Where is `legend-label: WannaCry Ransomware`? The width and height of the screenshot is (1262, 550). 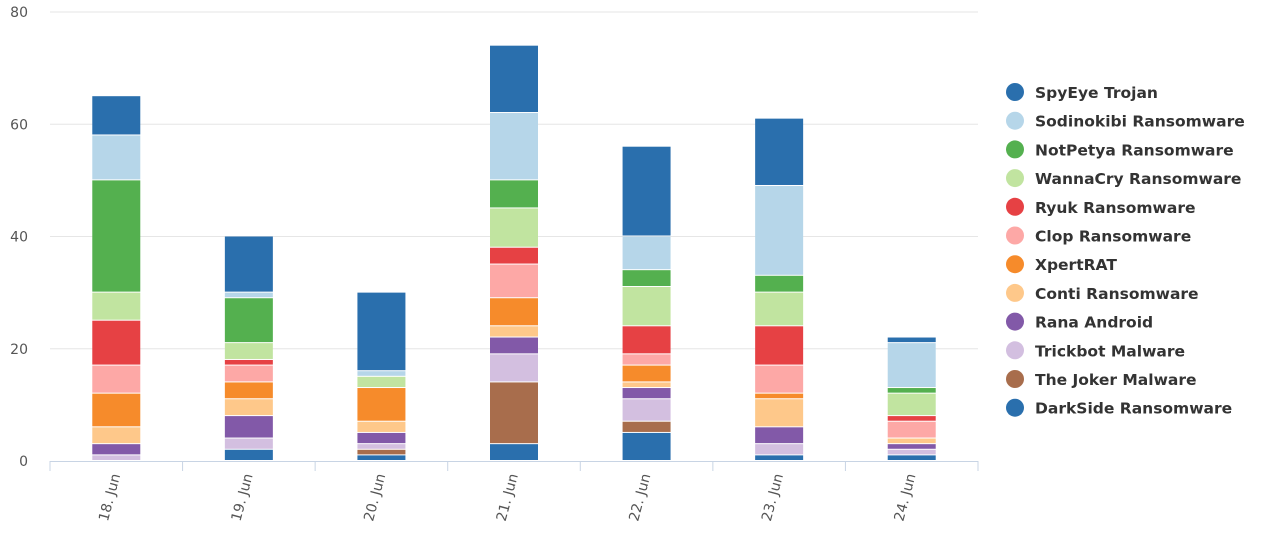 legend-label: WannaCry Ransomware is located at coordinates (1138, 179).